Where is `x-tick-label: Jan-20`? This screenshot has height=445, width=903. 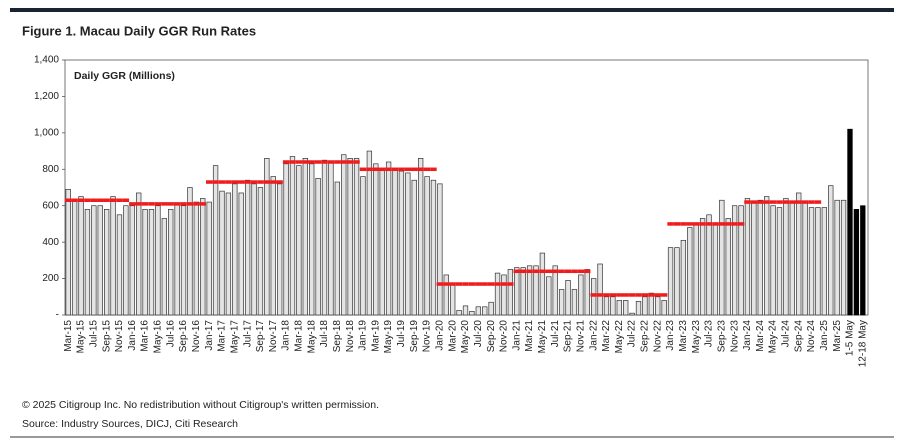
x-tick-label: Jan-20 is located at coordinates (440, 335).